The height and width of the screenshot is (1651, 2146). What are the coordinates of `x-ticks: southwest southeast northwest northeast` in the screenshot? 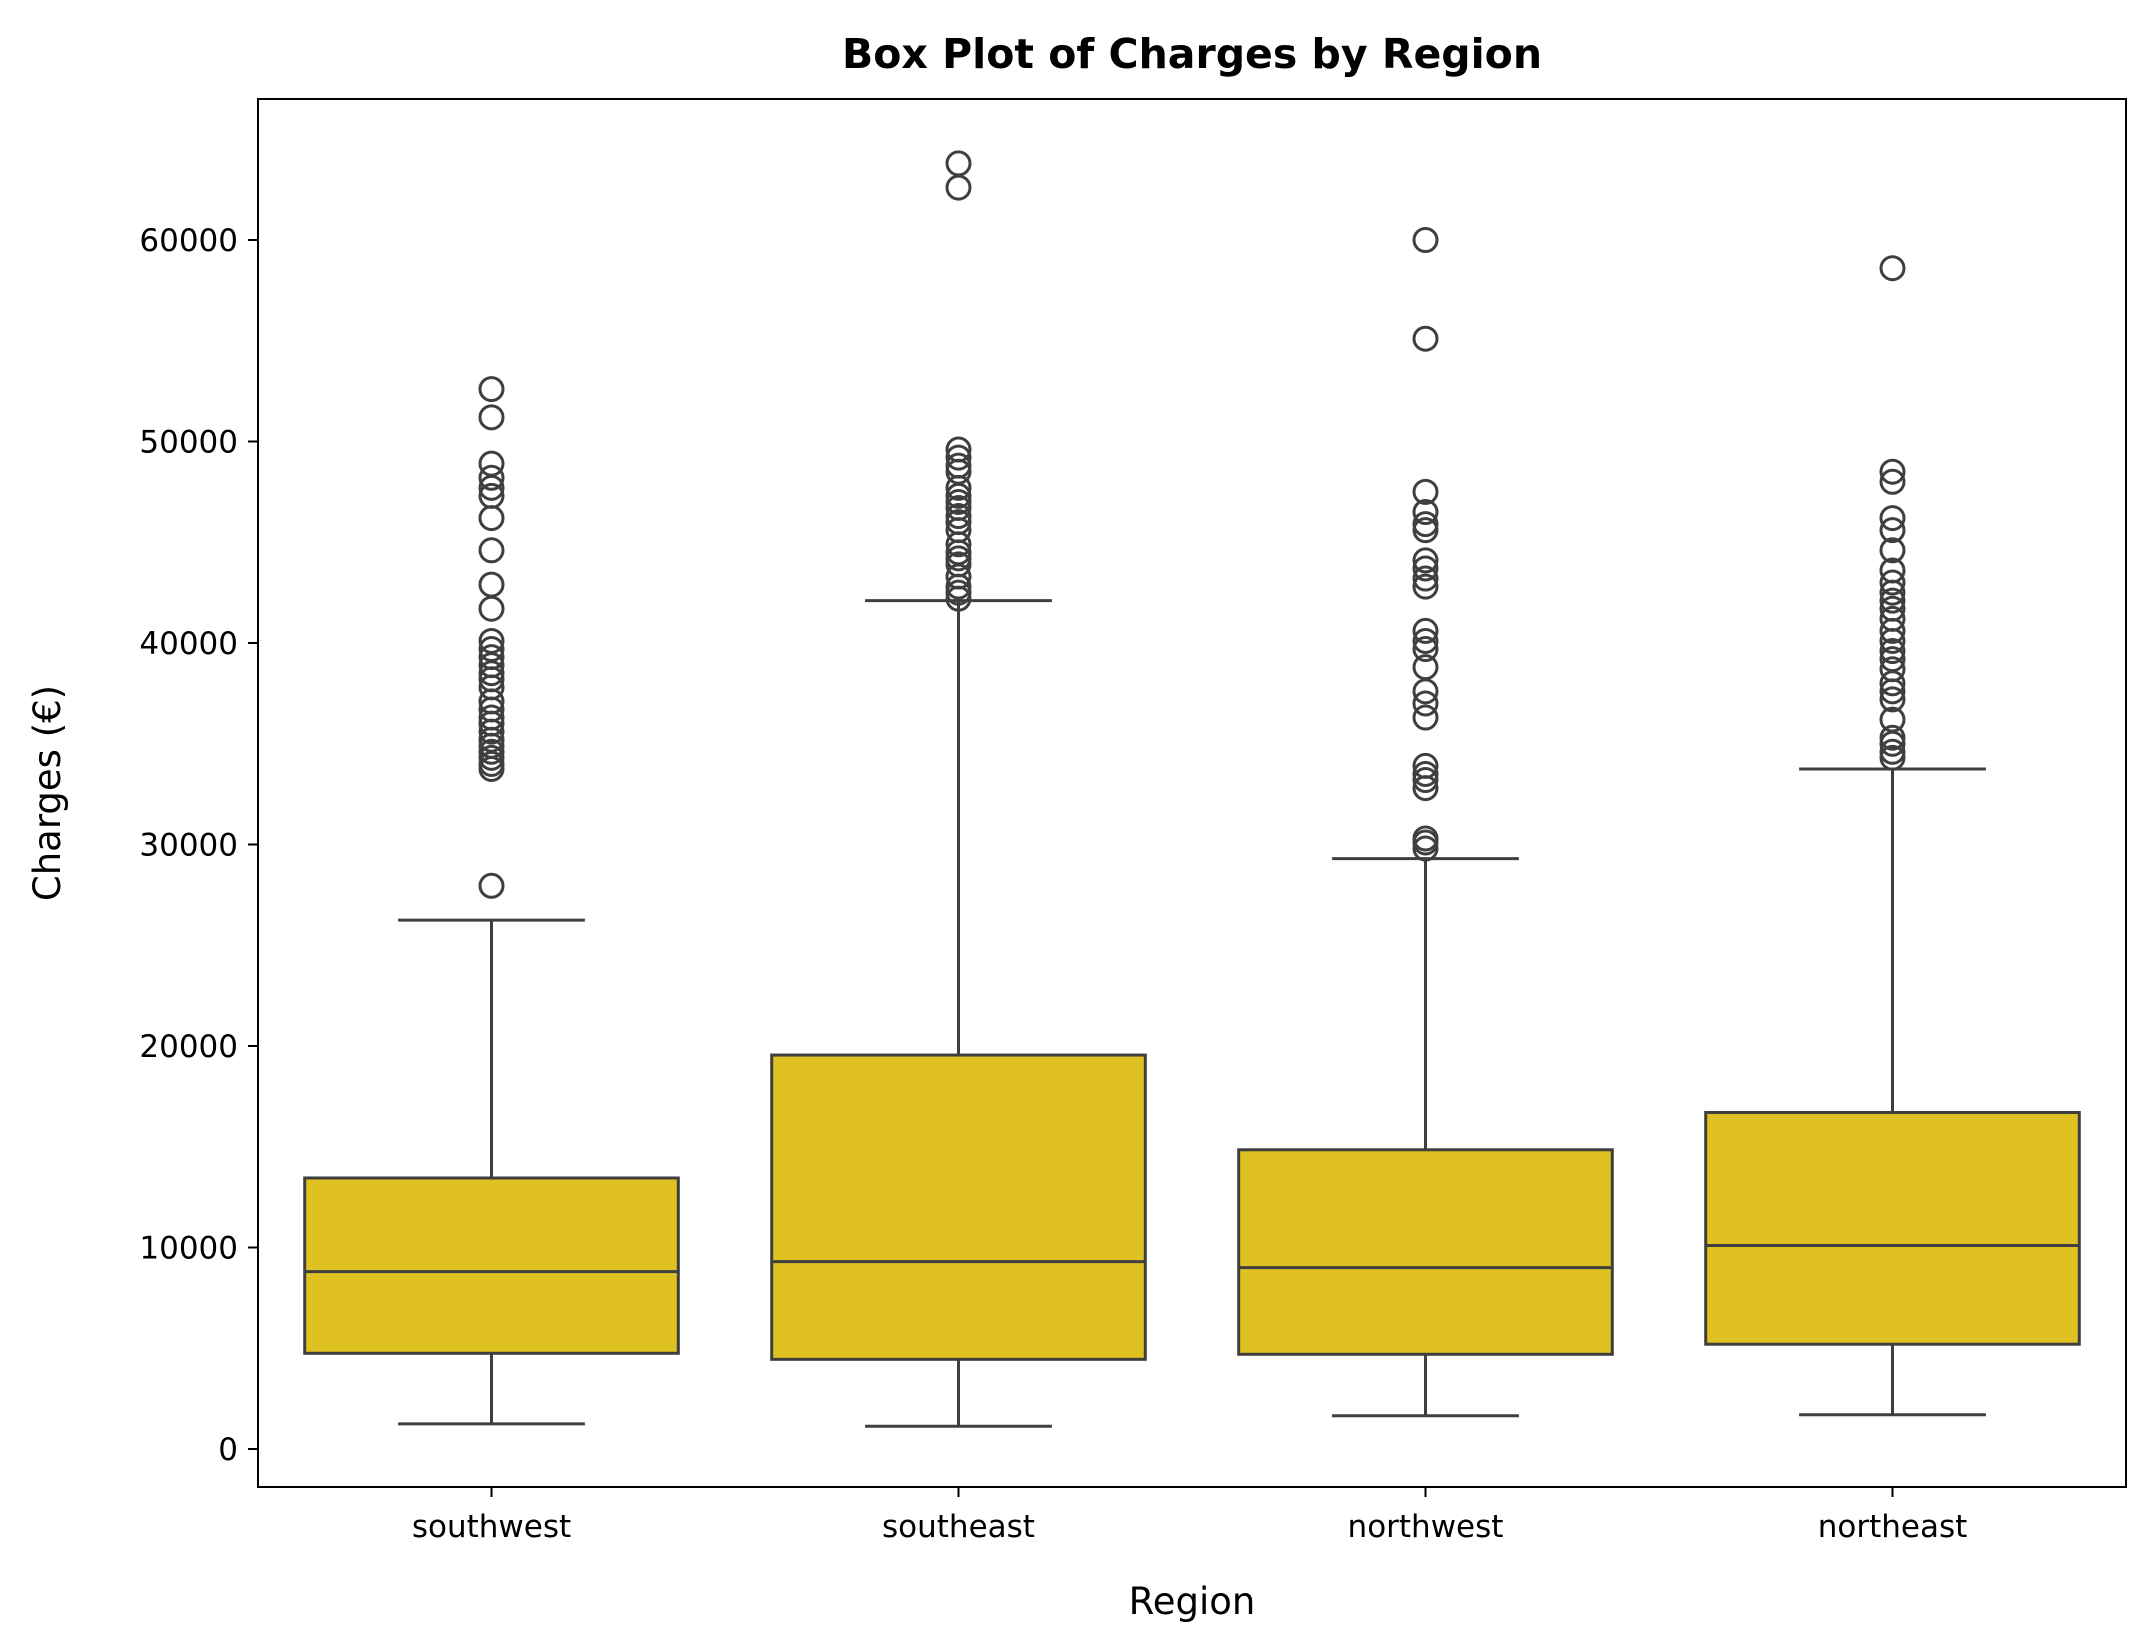 It's located at (1189, 1516).